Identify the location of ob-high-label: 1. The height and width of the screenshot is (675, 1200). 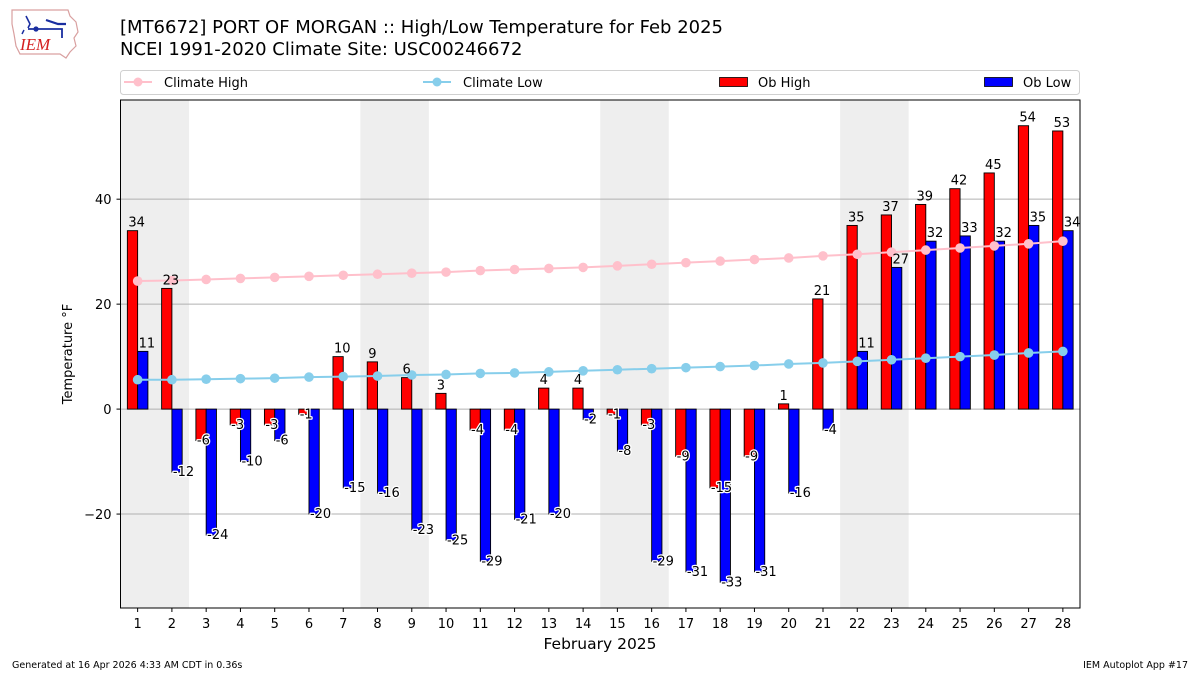
(783, 396).